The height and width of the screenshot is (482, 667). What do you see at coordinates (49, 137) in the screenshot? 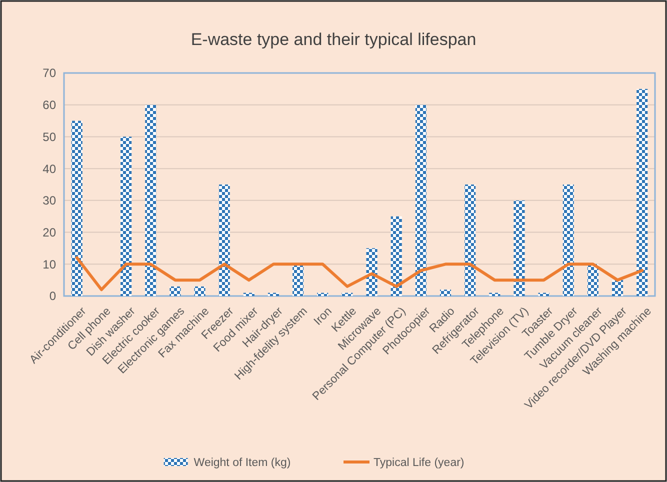
I see `y-tick-label: 50` at bounding box center [49, 137].